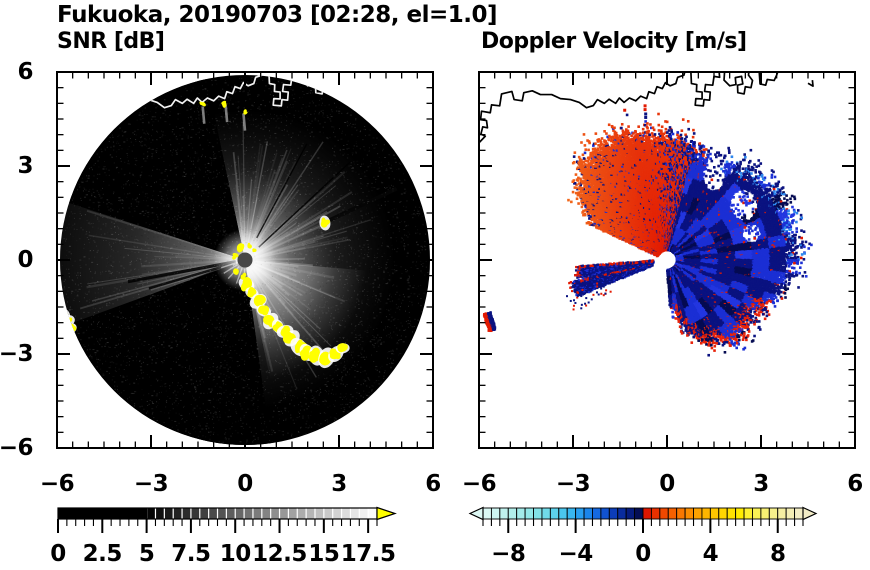 The height and width of the screenshot is (570, 870). What do you see at coordinates (710, 554) in the screenshot?
I see `velocity-colorbar-label: 4` at bounding box center [710, 554].